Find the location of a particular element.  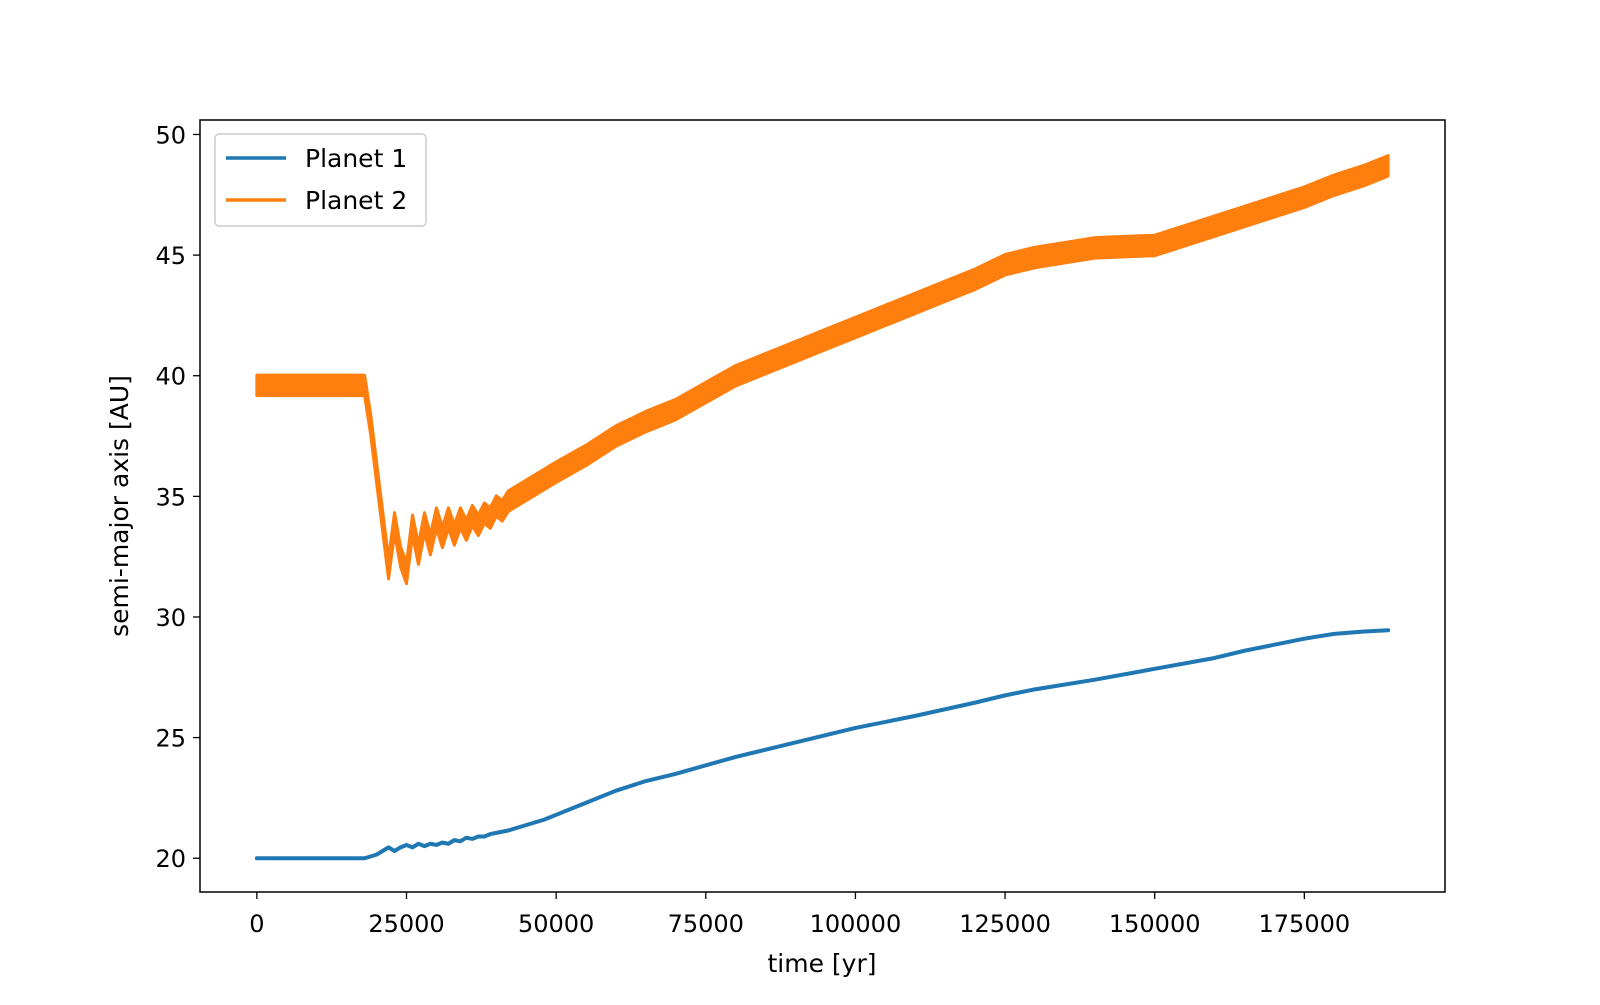

y-tick-label: 35 is located at coordinates (170, 497).